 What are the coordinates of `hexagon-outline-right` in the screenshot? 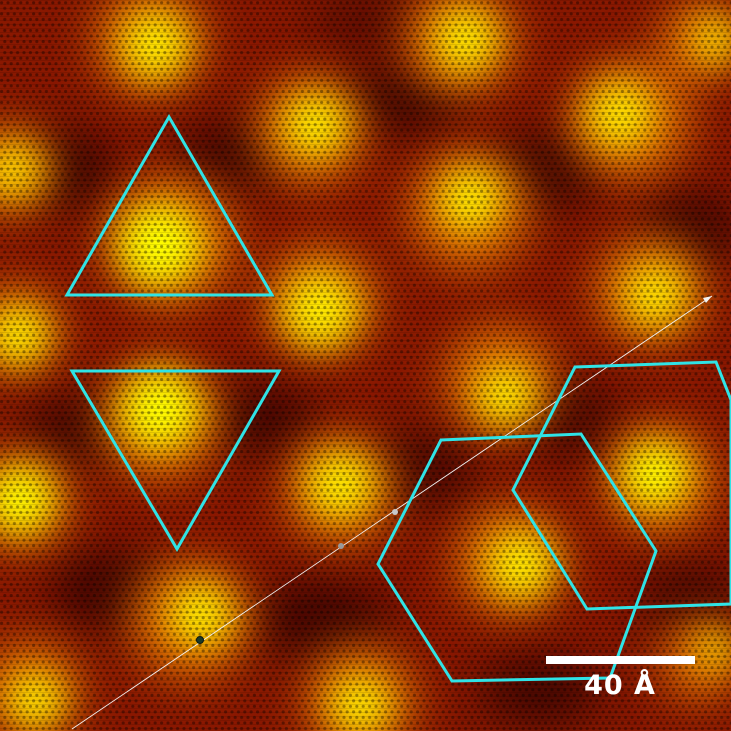 It's located at (621, 485).